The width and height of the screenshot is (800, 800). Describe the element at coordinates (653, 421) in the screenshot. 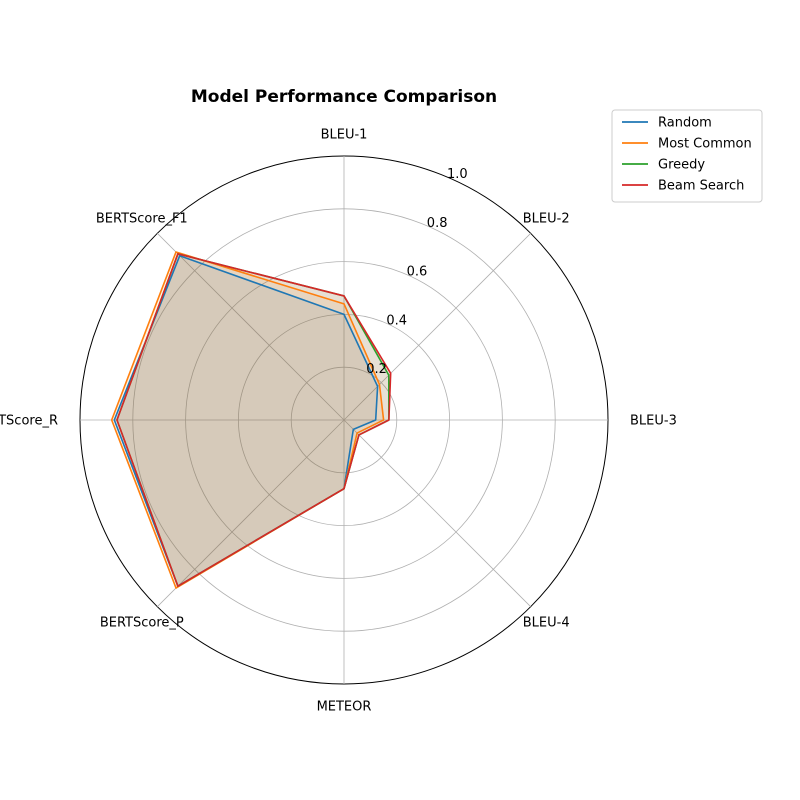

I see `axis-label-2: BLEU-3` at that location.